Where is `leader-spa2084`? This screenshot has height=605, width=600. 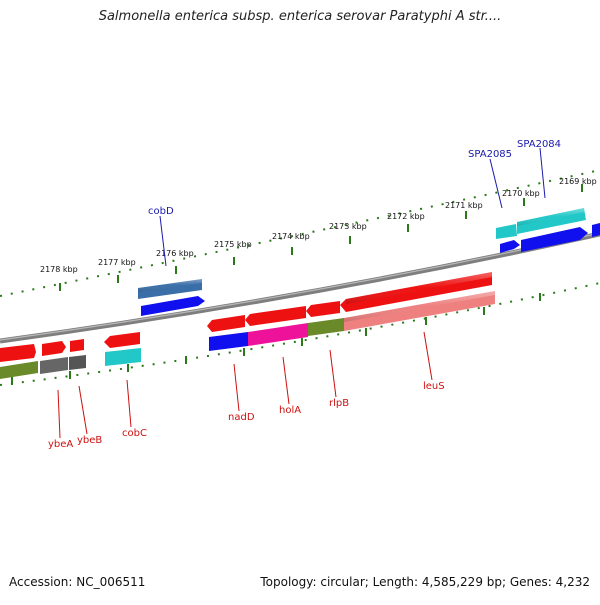 leader-spa2084 is located at coordinates (542, 173).